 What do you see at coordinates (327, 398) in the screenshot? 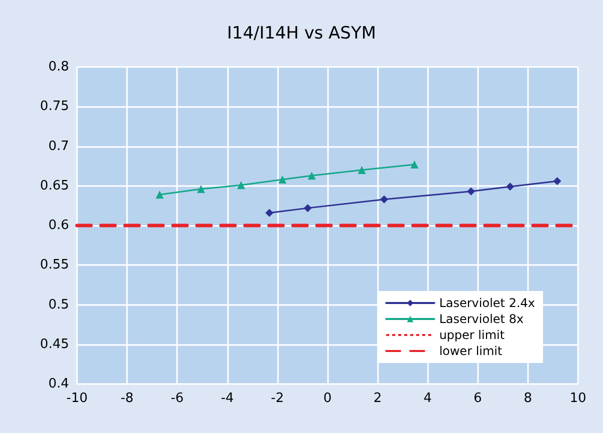
I see `x-tick-label: 0` at bounding box center [327, 398].